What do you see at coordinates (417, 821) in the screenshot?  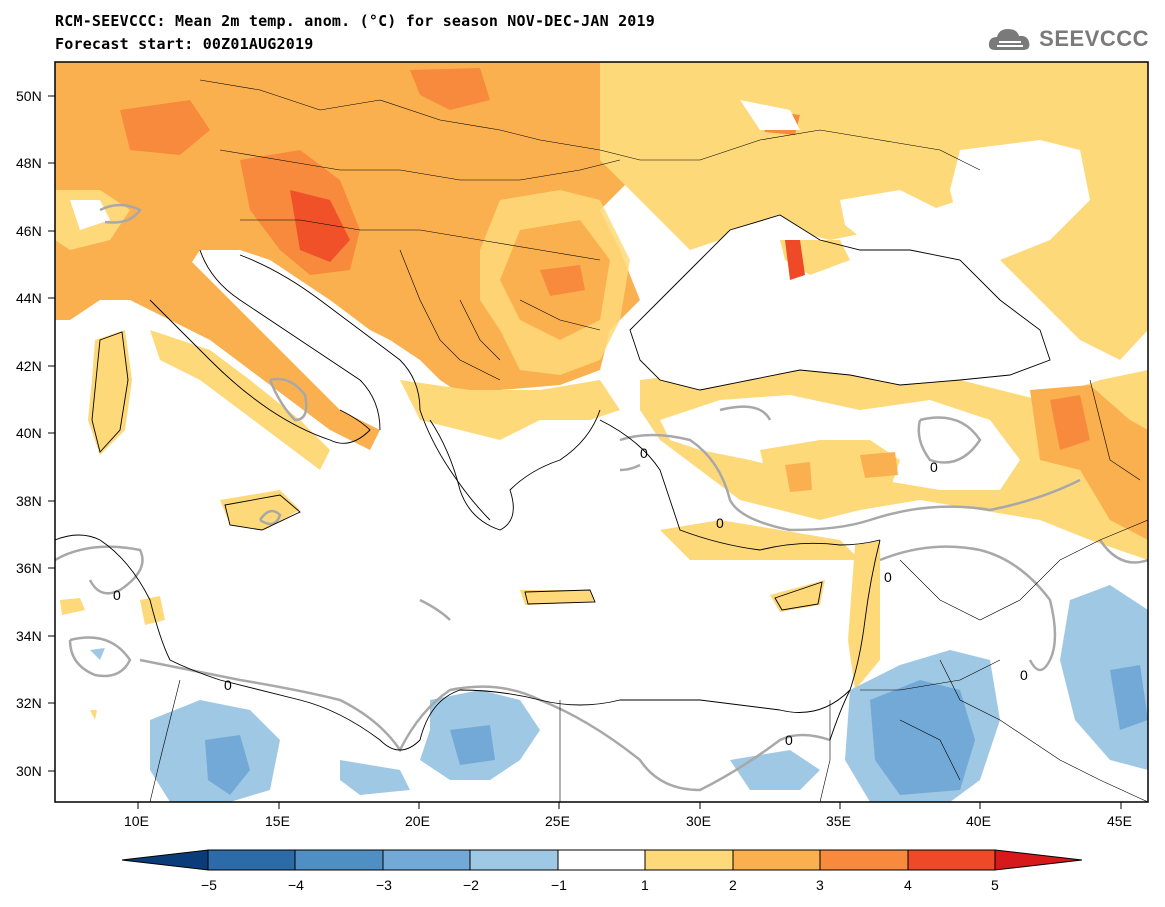 I see `lon-label: 20E` at bounding box center [417, 821].